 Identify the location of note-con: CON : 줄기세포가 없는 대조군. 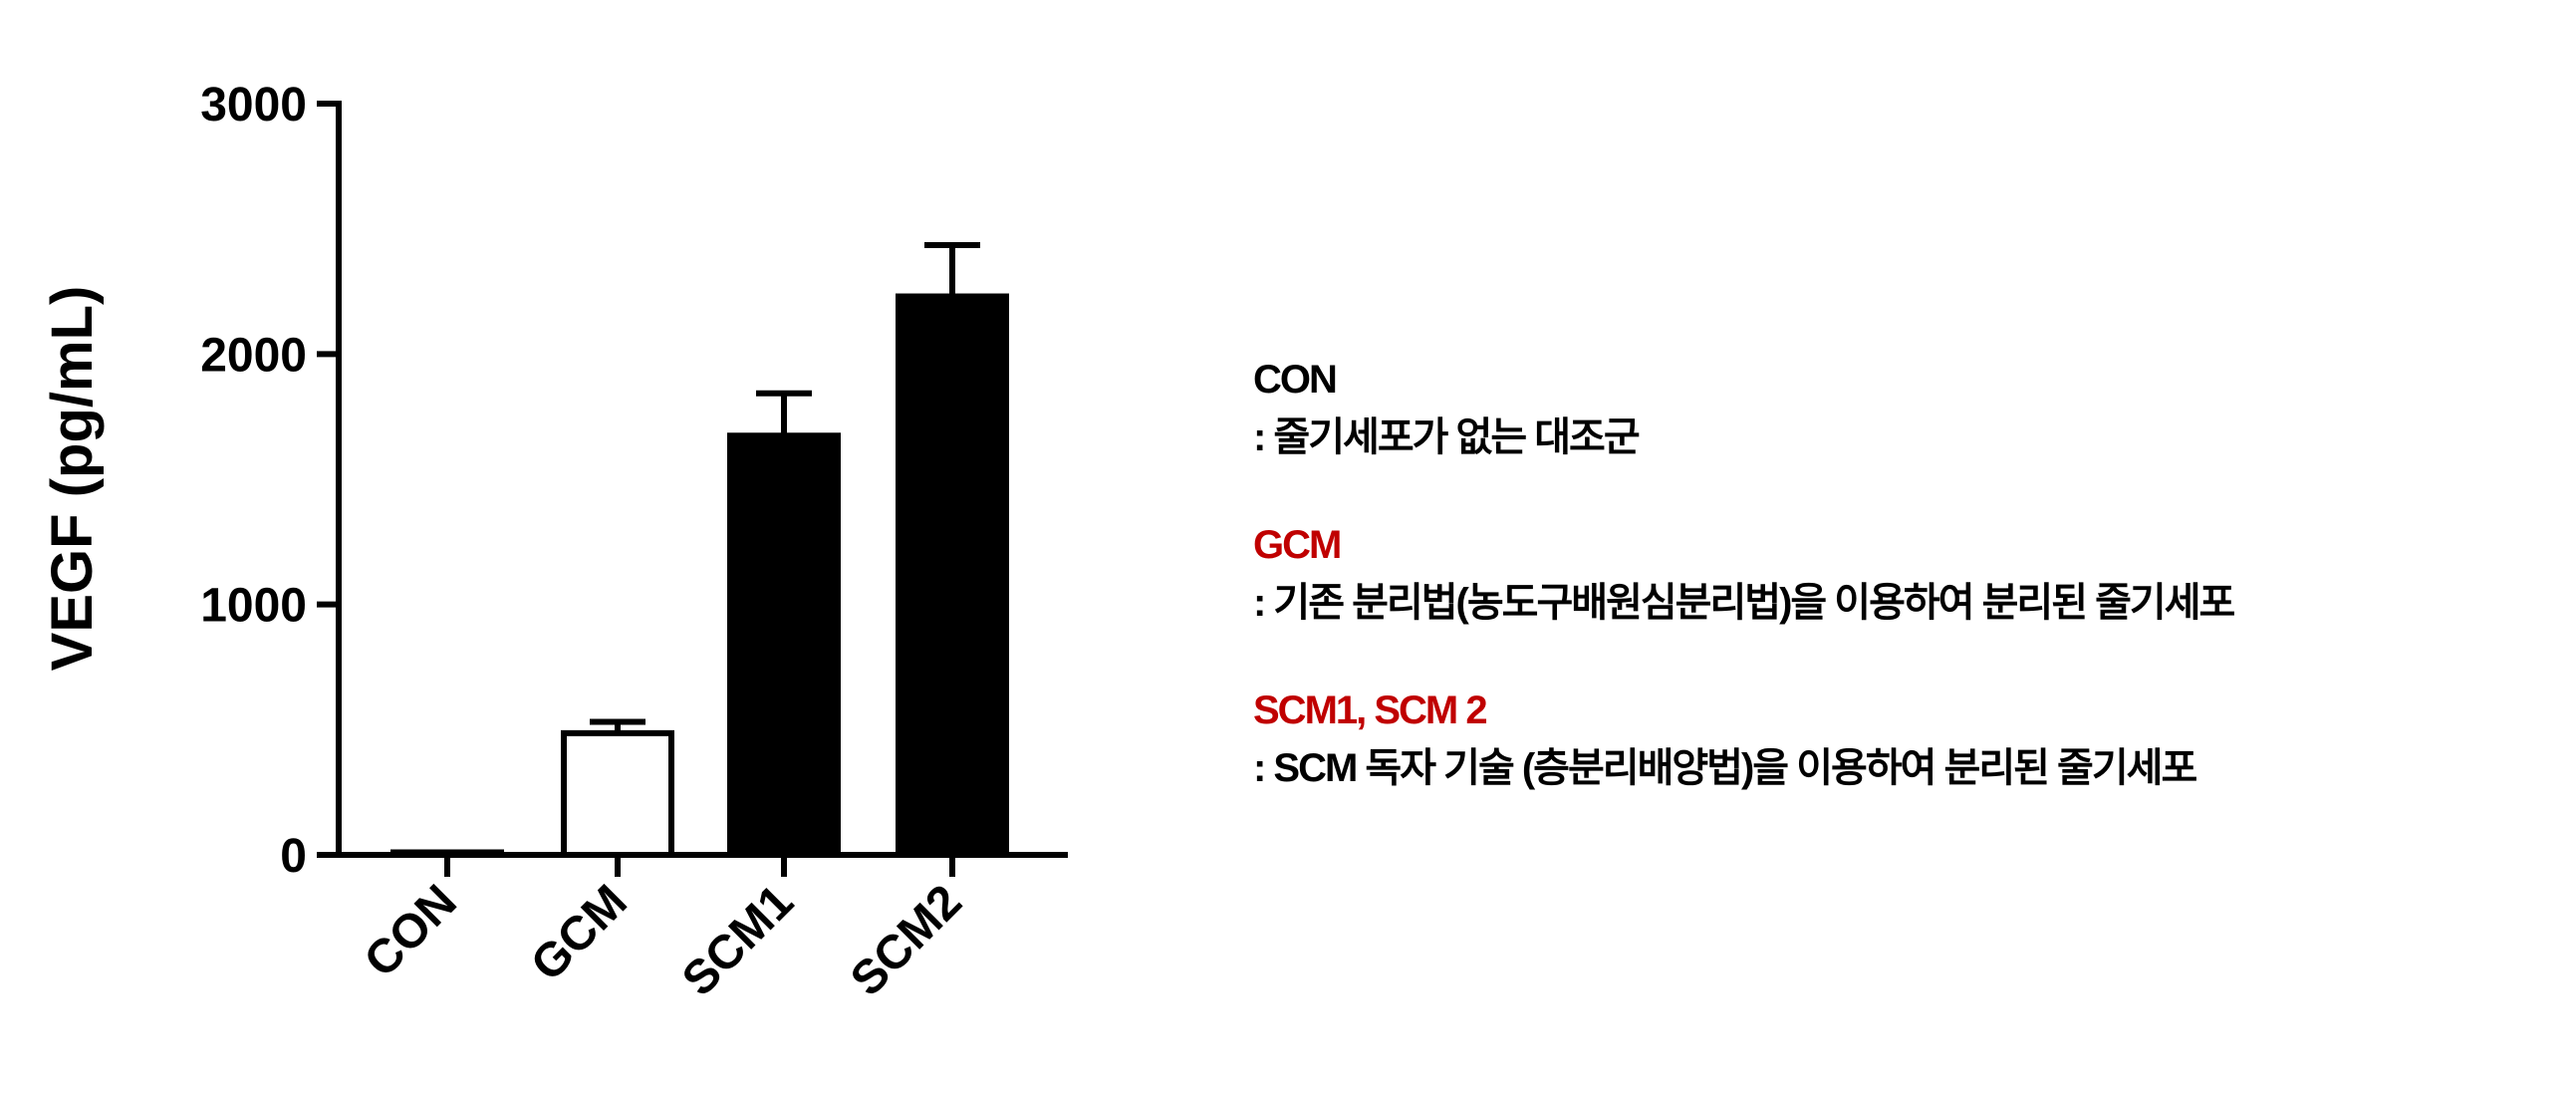
(1743, 408).